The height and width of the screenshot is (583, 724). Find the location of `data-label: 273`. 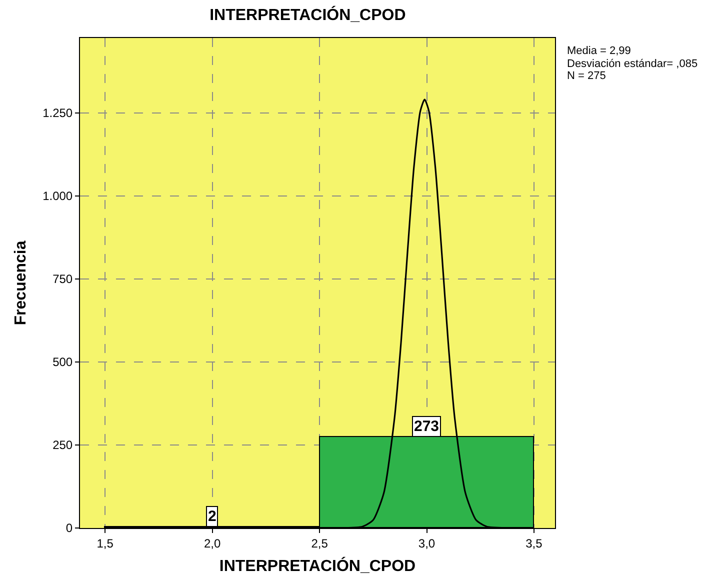

data-label: 273 is located at coordinates (427, 426).